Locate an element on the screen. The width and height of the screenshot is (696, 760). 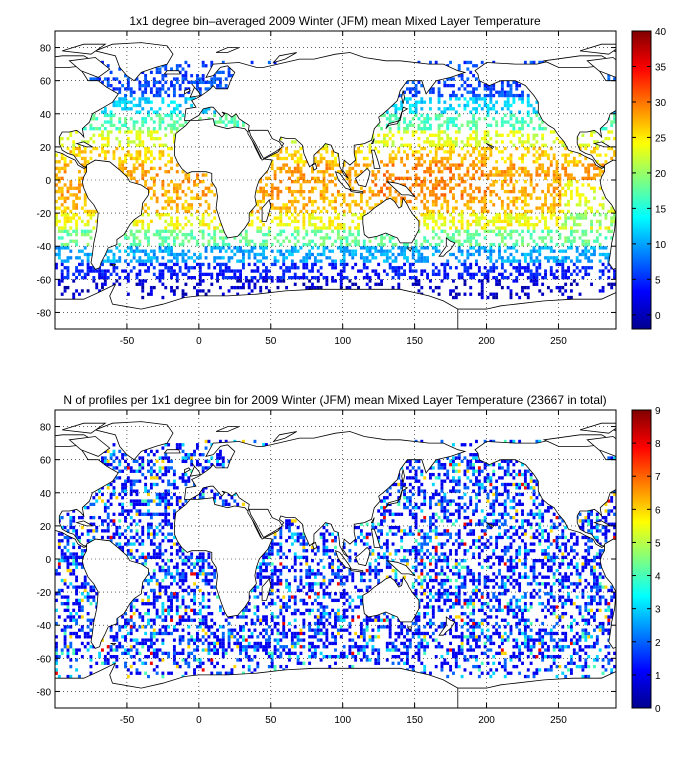
x-tick-label: 200 is located at coordinates (486, 341).